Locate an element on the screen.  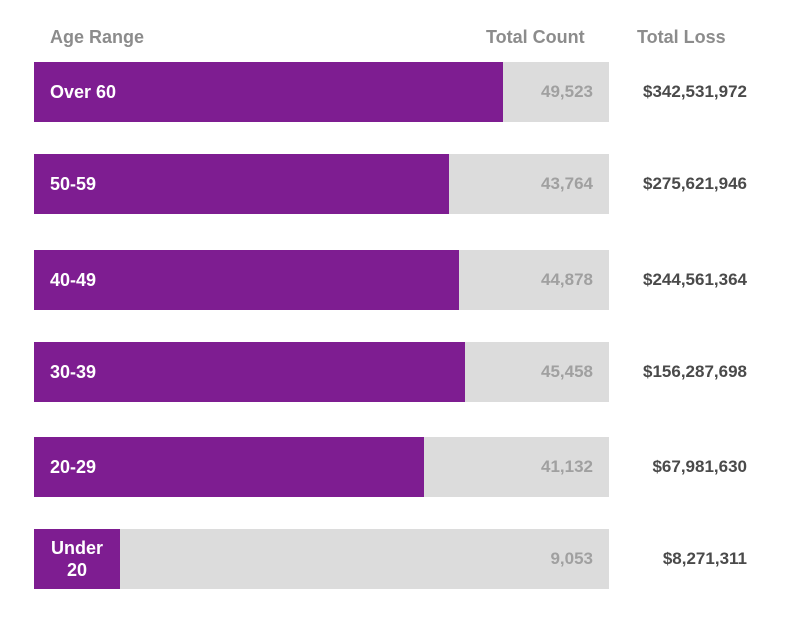
loss-label: $156,287,698 is located at coordinates (695, 371).